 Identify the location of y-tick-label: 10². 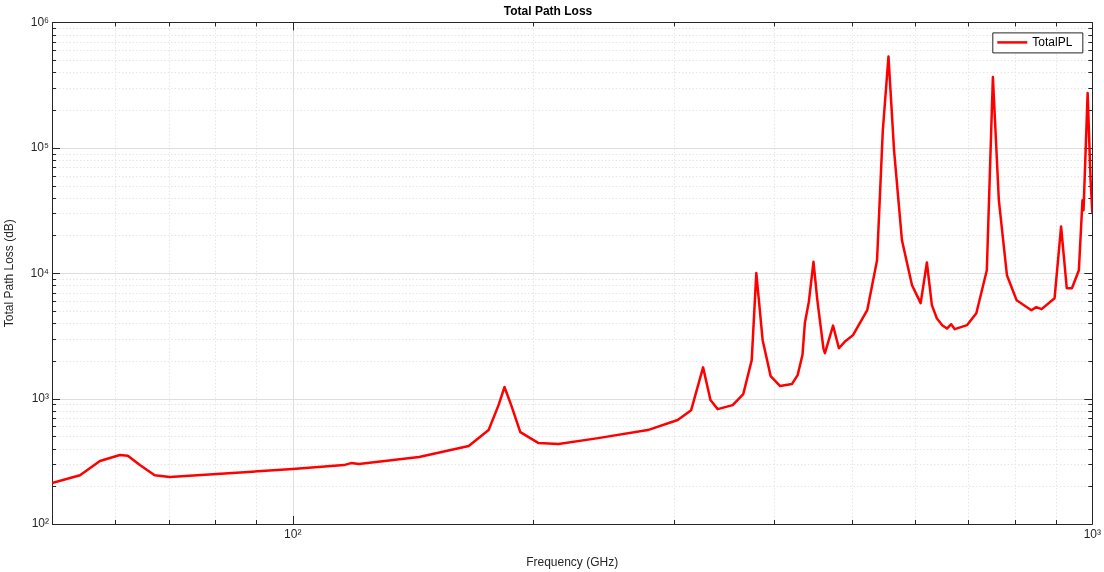
(40, 523).